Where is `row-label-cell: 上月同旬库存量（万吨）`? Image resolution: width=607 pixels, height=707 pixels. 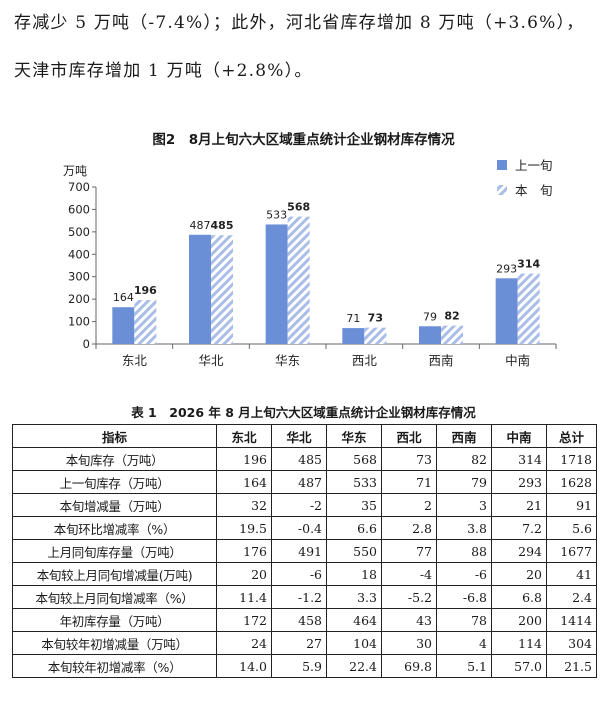 row-label-cell: 上月同旬库存量（万吨） is located at coordinates (114, 551).